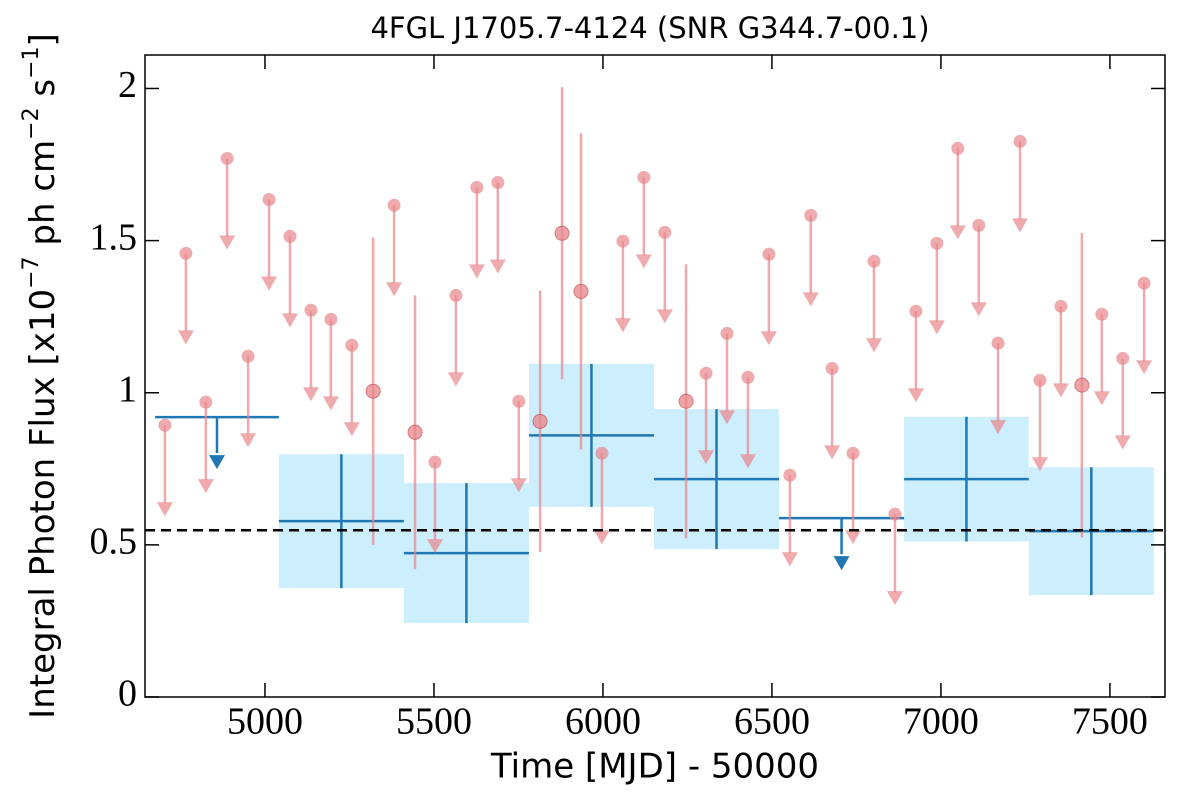 The width and height of the screenshot is (1200, 804). Describe the element at coordinates (43, 504) in the screenshot. I see `y-axis-label-part: Integral Photon Flux [x10` at that location.